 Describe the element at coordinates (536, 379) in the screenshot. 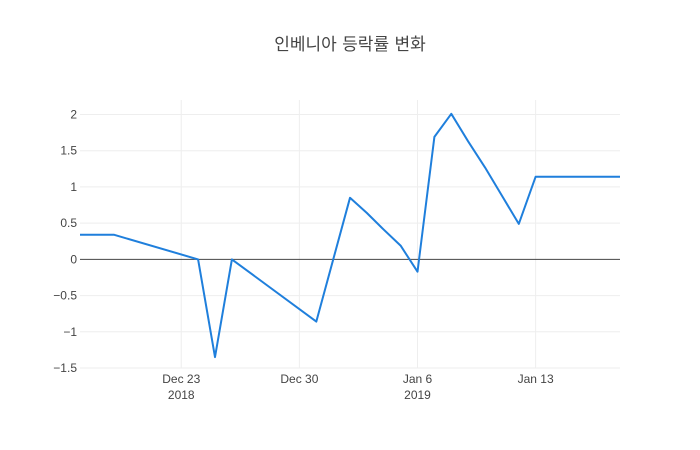

I see `x-tick-label: Jan 13` at that location.